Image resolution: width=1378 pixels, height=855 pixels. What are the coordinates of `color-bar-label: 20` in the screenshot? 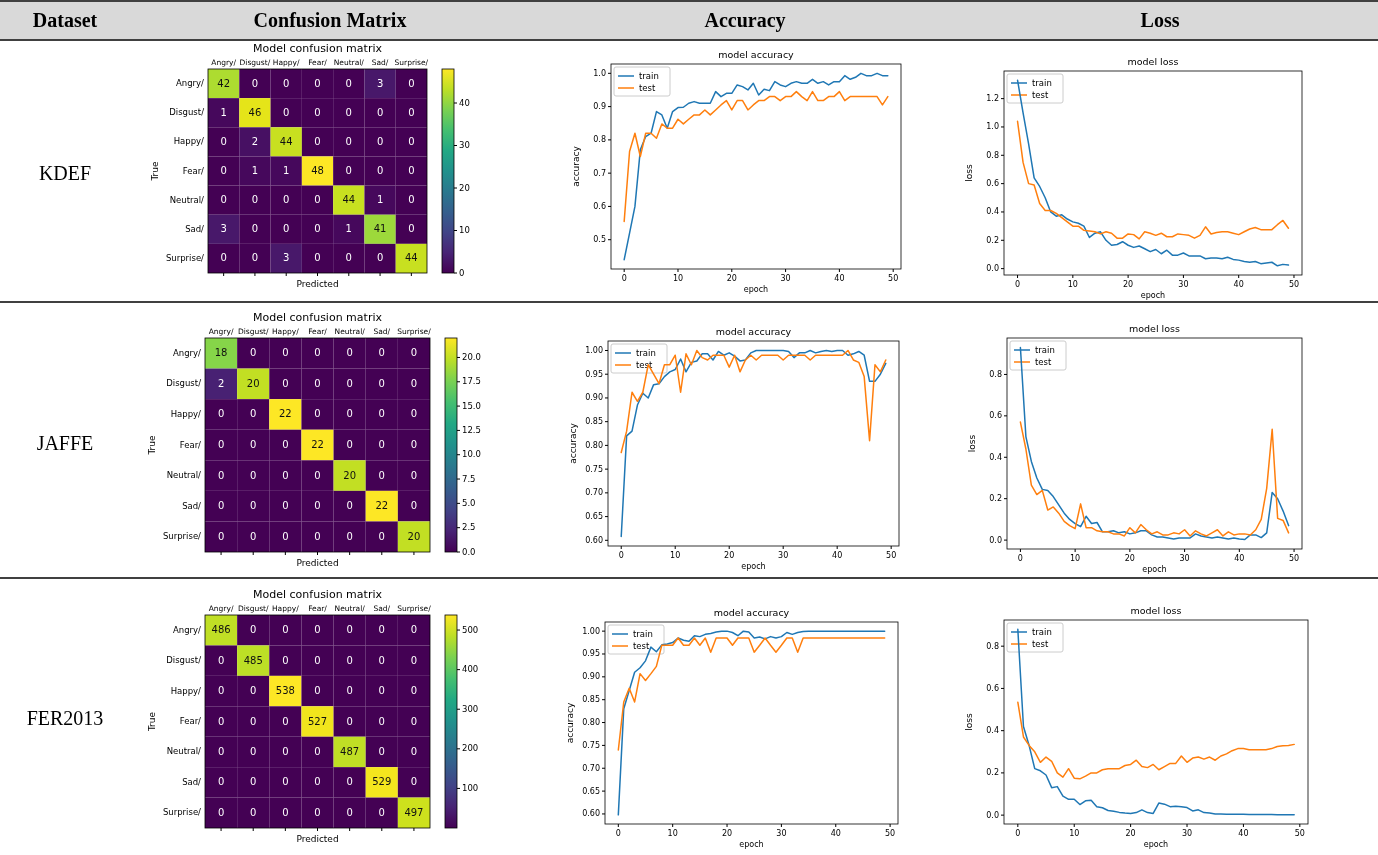 It's located at (464, 187).